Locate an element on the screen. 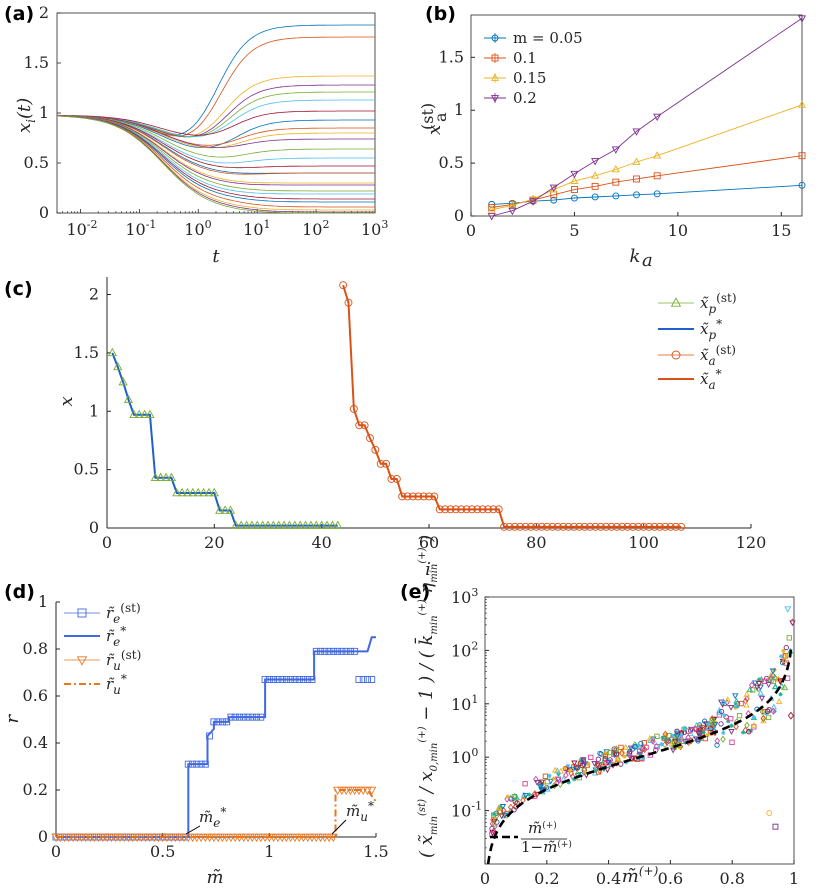 The width and height of the screenshot is (830, 889). panel-label-b: (b) is located at coordinates (440, 14).